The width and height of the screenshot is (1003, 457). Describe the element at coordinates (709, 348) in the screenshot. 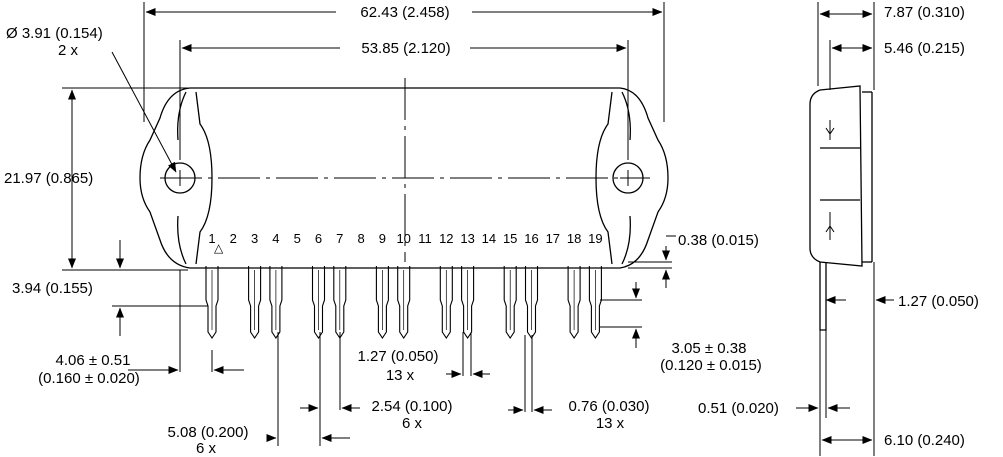

I see `tip-length-label-1: 3.05 ± 0.38` at that location.